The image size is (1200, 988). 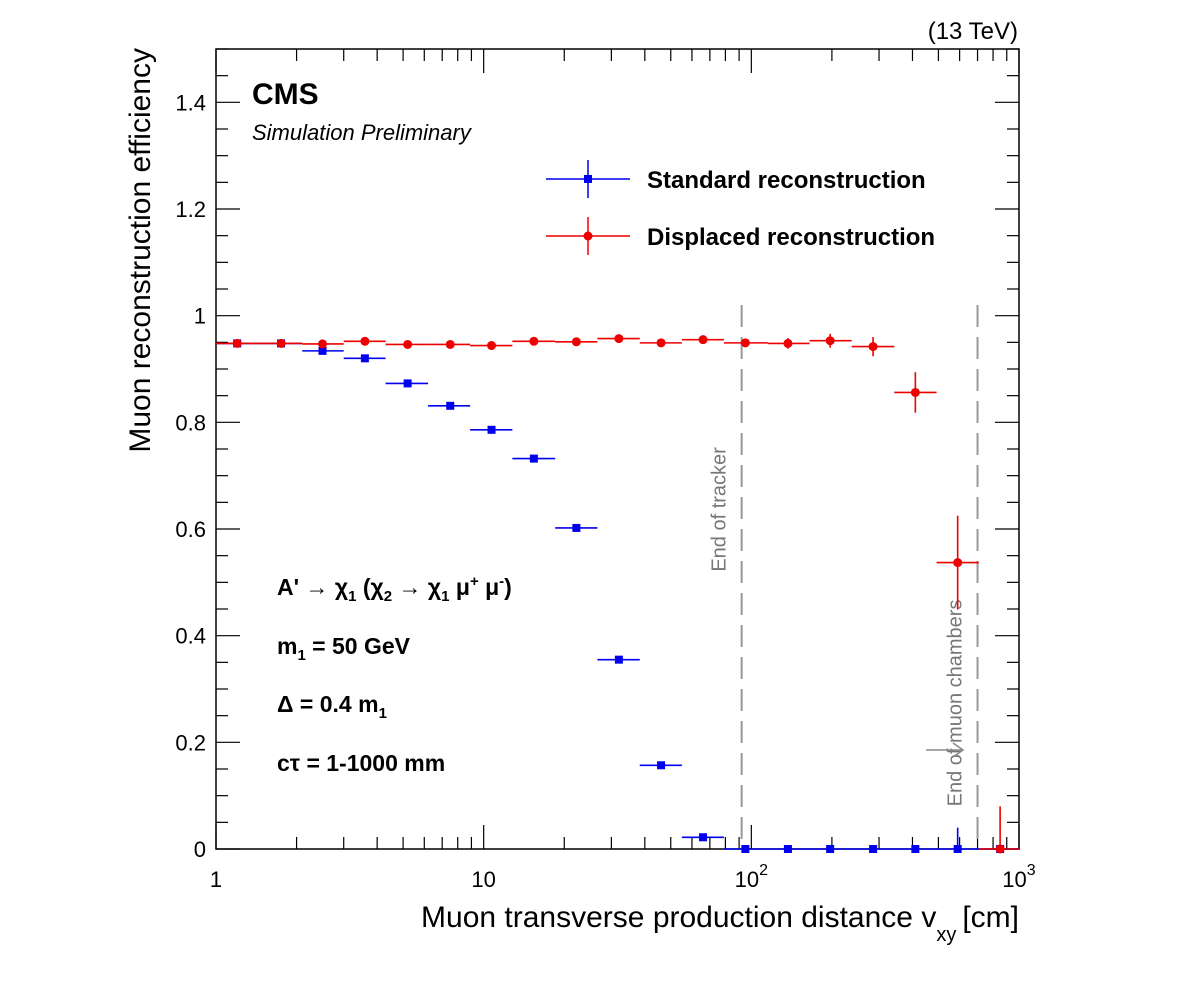 What do you see at coordinates (285, 94) in the screenshot?
I see `experiment-label: CMS` at bounding box center [285, 94].